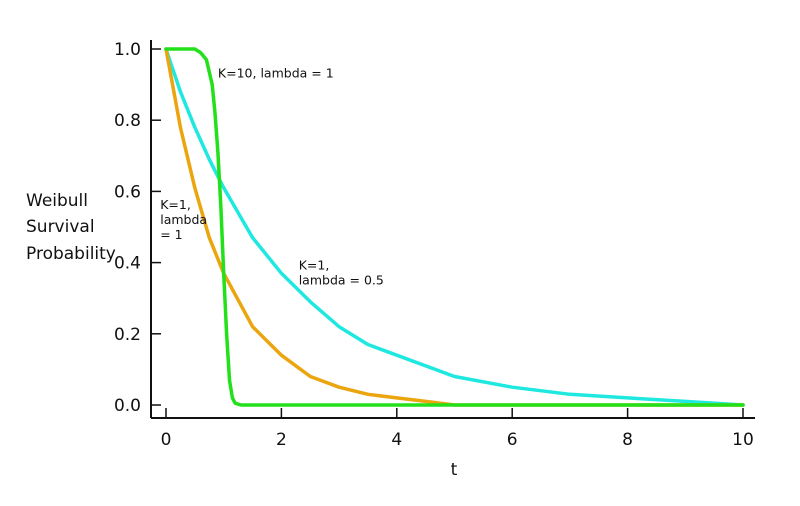 This screenshot has width=800, height=506. What do you see at coordinates (341, 273) in the screenshot?
I see `annotation-3: K=1, lambda = 0.5` at bounding box center [341, 273].